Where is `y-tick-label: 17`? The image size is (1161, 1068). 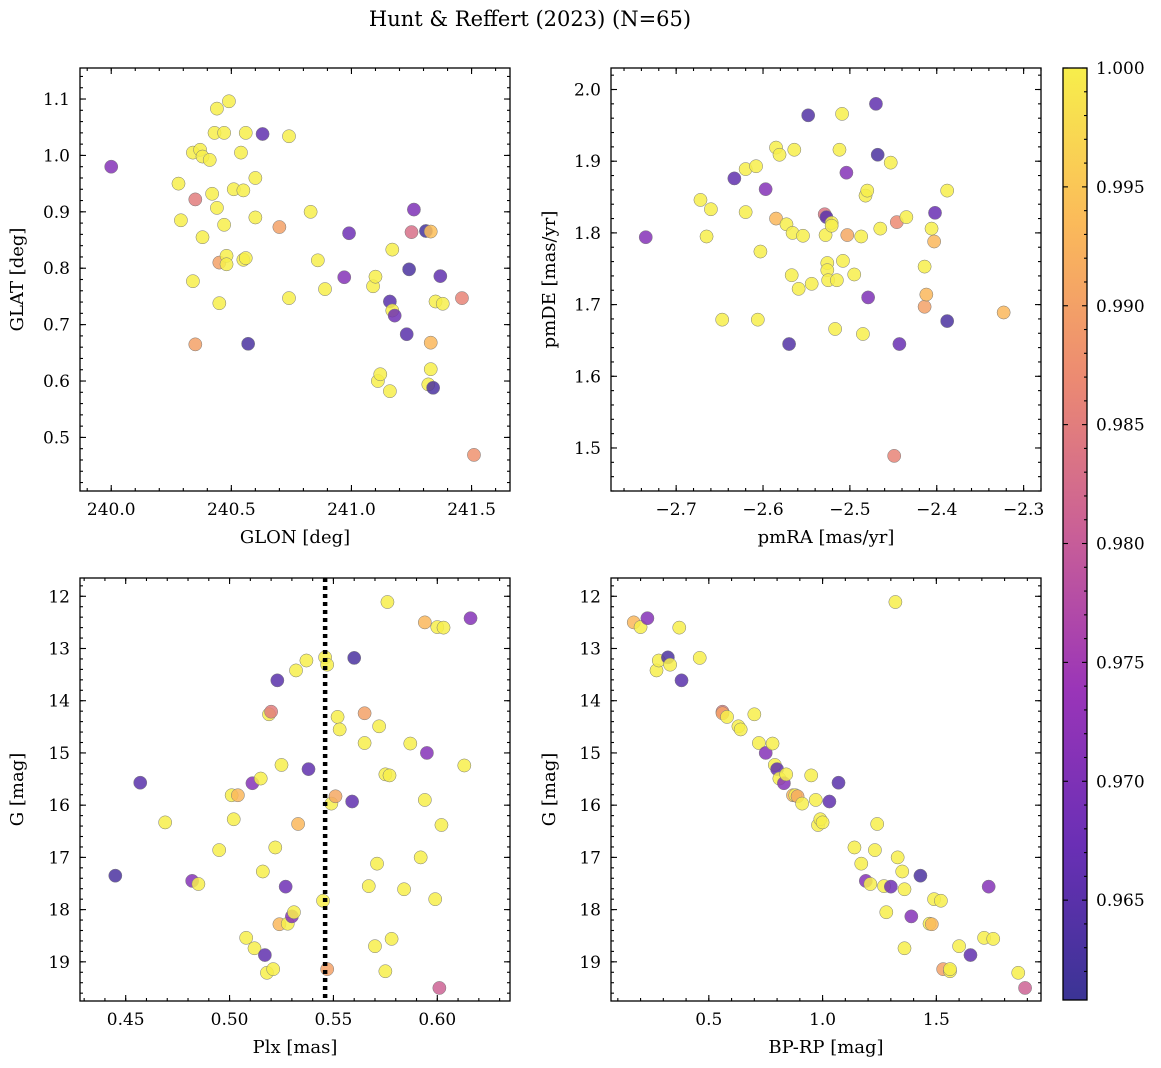
y-tick-label: 17 is located at coordinates (59, 858).